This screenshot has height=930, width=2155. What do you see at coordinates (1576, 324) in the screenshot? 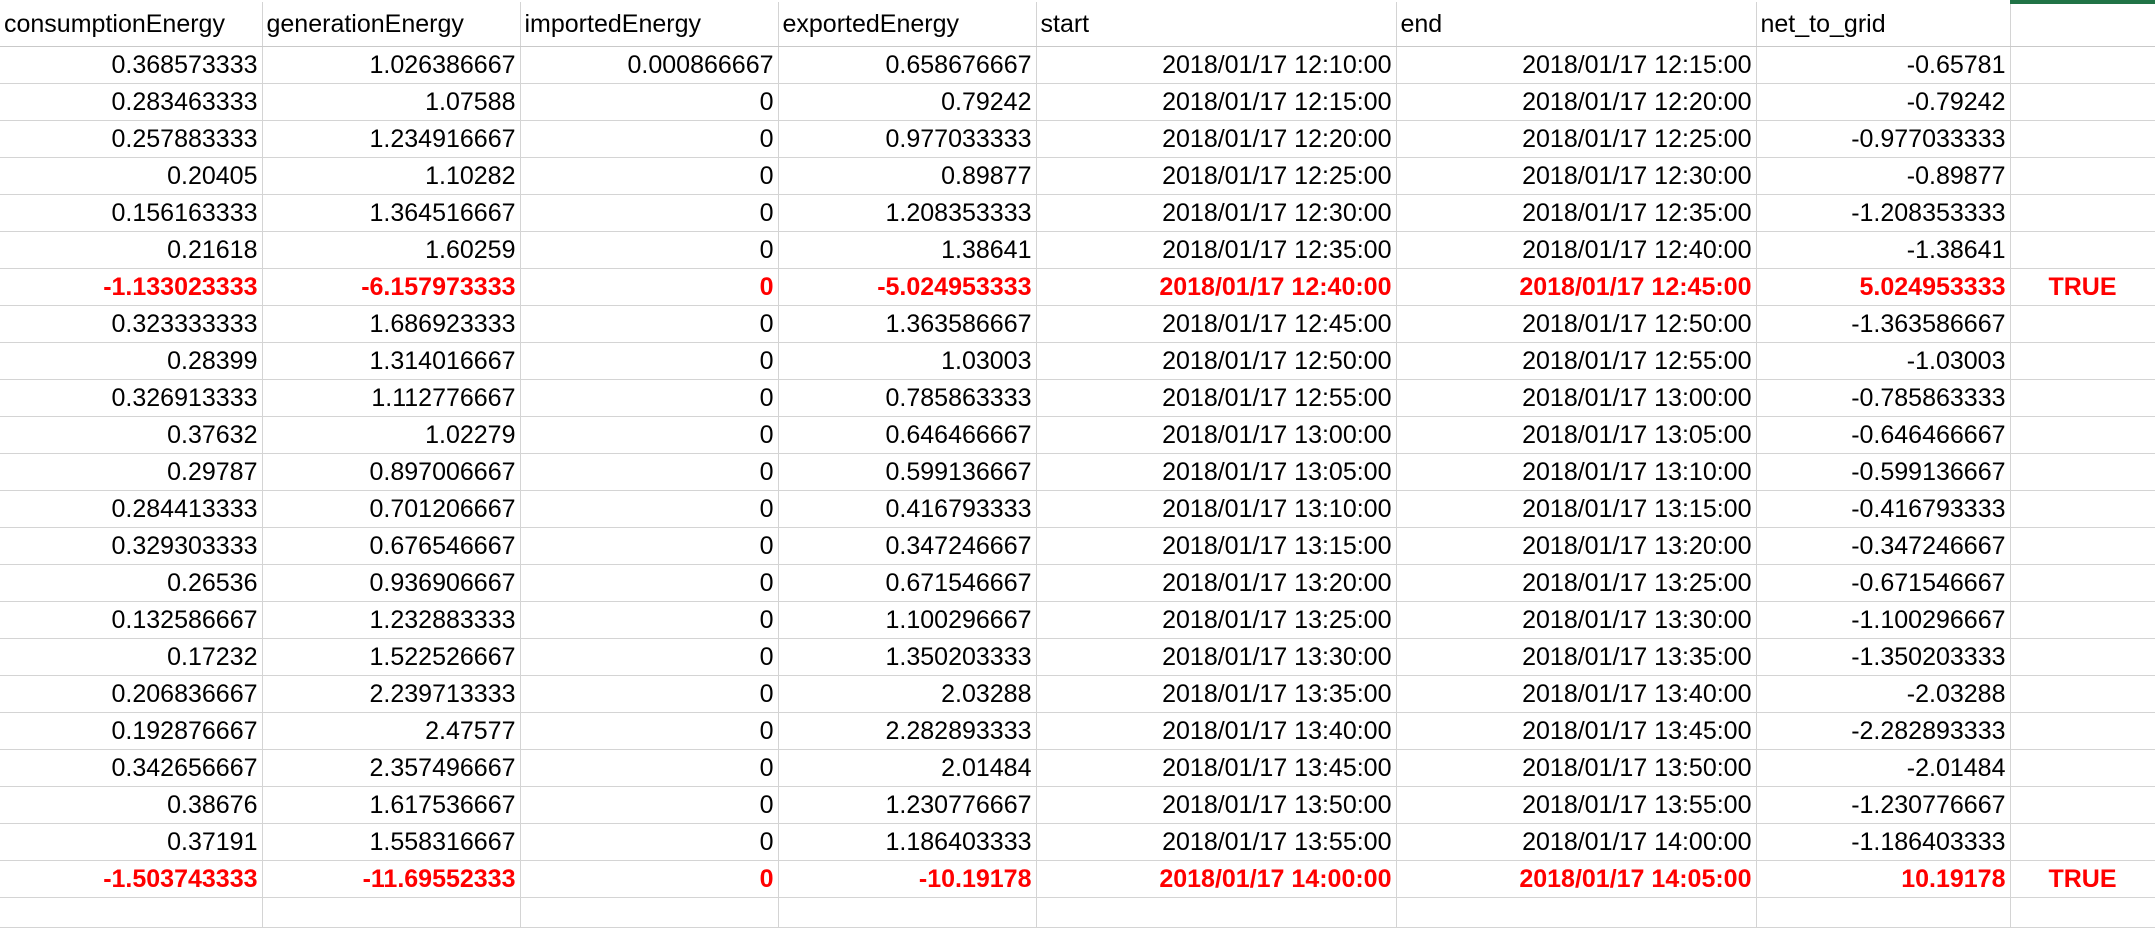
I see `cell-end: 2018/01/17 12:50:00` at bounding box center [1576, 324].